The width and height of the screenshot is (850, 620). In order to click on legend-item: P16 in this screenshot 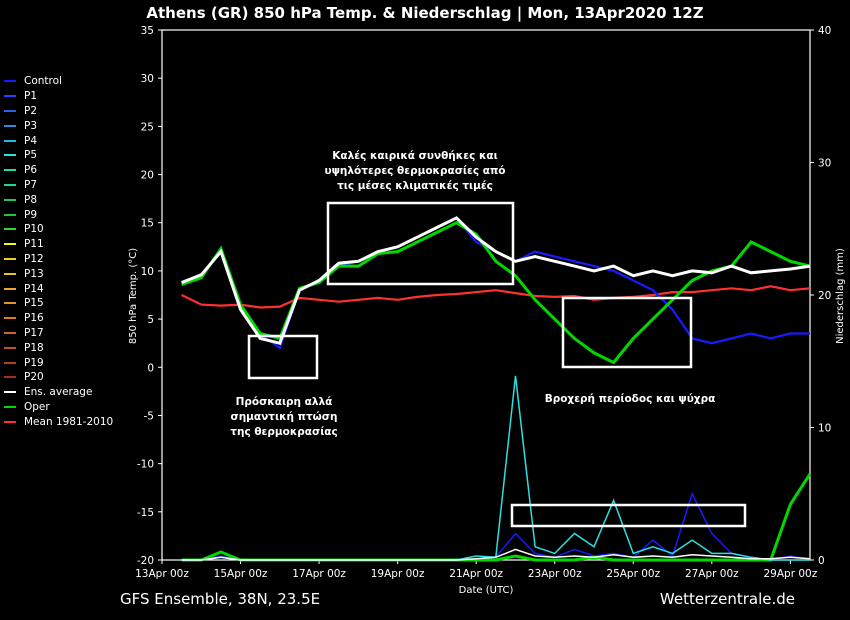, I will do `click(68, 318)`.